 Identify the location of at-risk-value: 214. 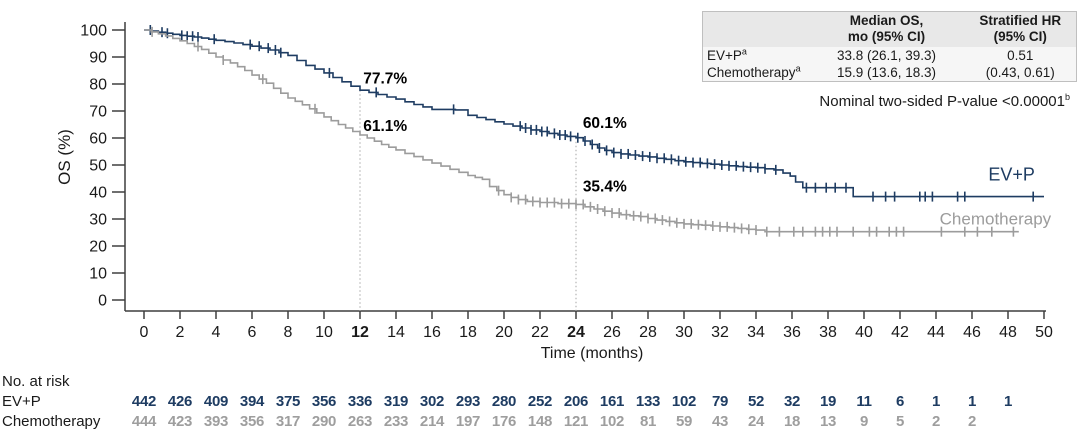
(432, 421).